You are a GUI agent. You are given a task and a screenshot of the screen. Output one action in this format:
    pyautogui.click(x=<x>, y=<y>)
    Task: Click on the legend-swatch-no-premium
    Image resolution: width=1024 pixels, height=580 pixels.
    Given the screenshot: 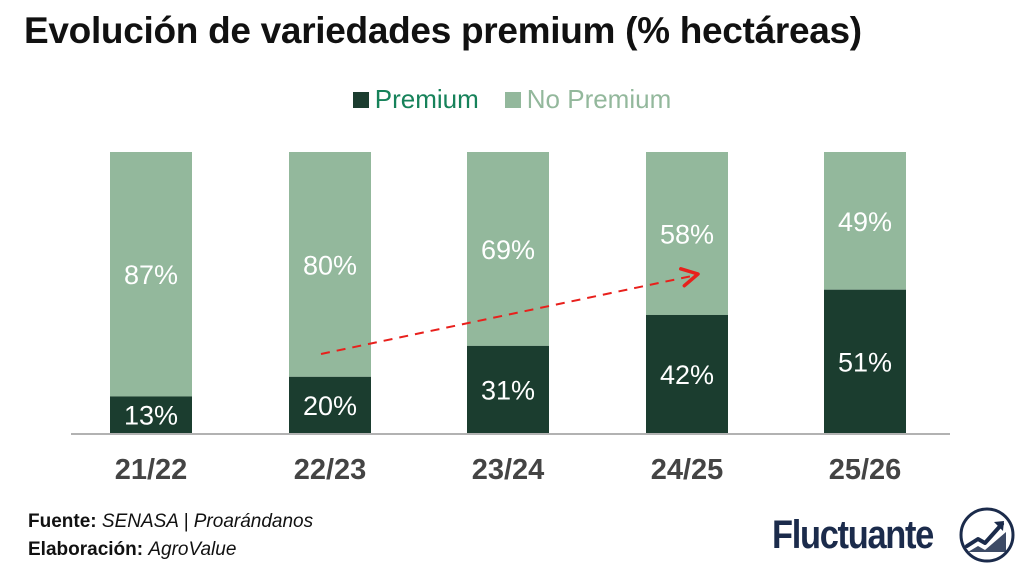 What is the action you would take?
    pyautogui.click(x=512, y=99)
    